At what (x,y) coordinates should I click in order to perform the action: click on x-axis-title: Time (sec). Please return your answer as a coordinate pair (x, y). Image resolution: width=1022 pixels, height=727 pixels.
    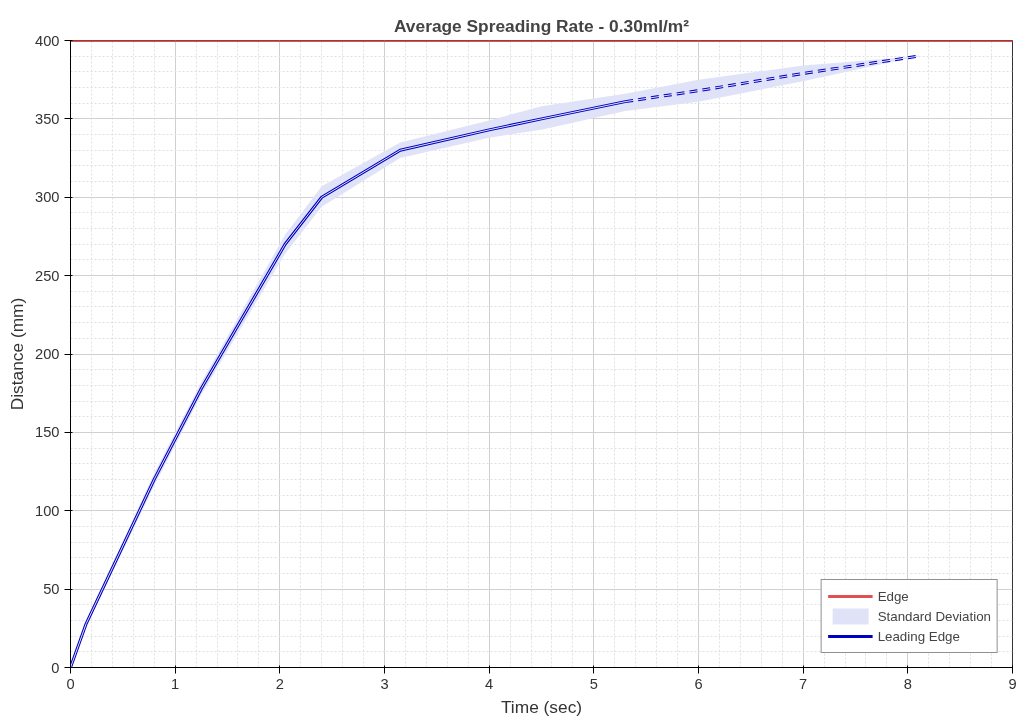
    Looking at the image, I should click on (541, 706).